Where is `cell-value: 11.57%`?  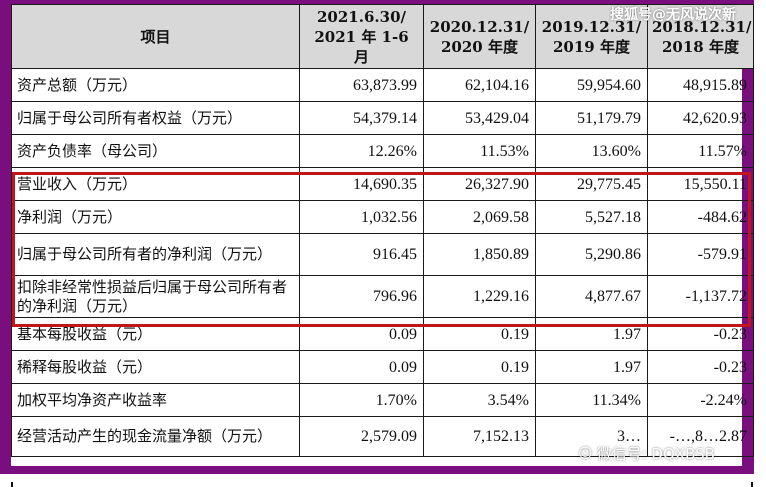 cell-value: 11.57% is located at coordinates (700, 151).